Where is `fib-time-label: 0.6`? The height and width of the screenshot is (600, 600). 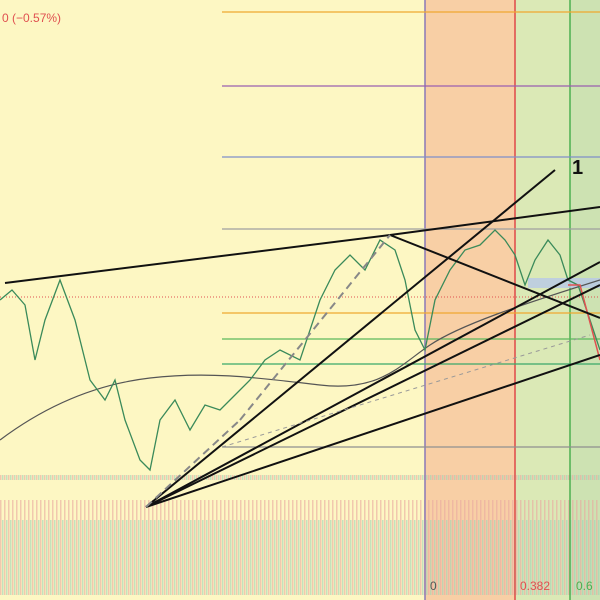 fib-time-label: 0.6 is located at coordinates (584, 586).